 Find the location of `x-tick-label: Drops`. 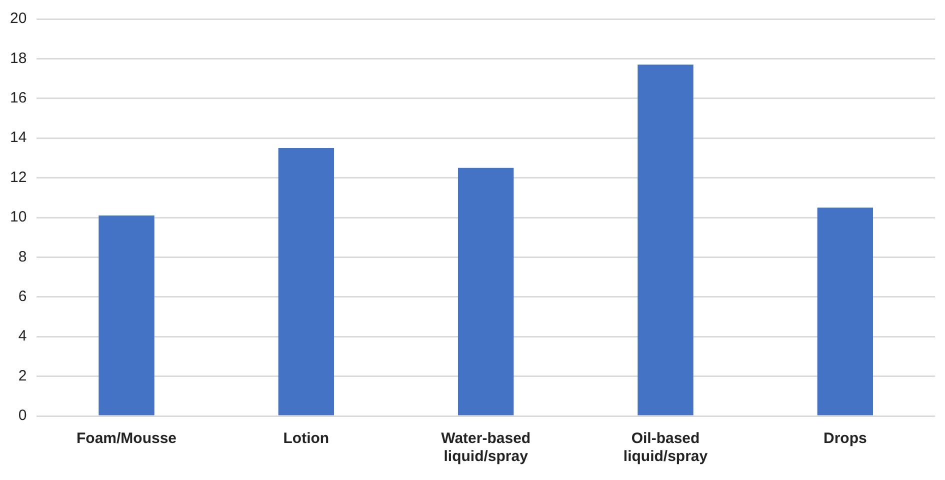

x-tick-label: Drops is located at coordinates (845, 439).